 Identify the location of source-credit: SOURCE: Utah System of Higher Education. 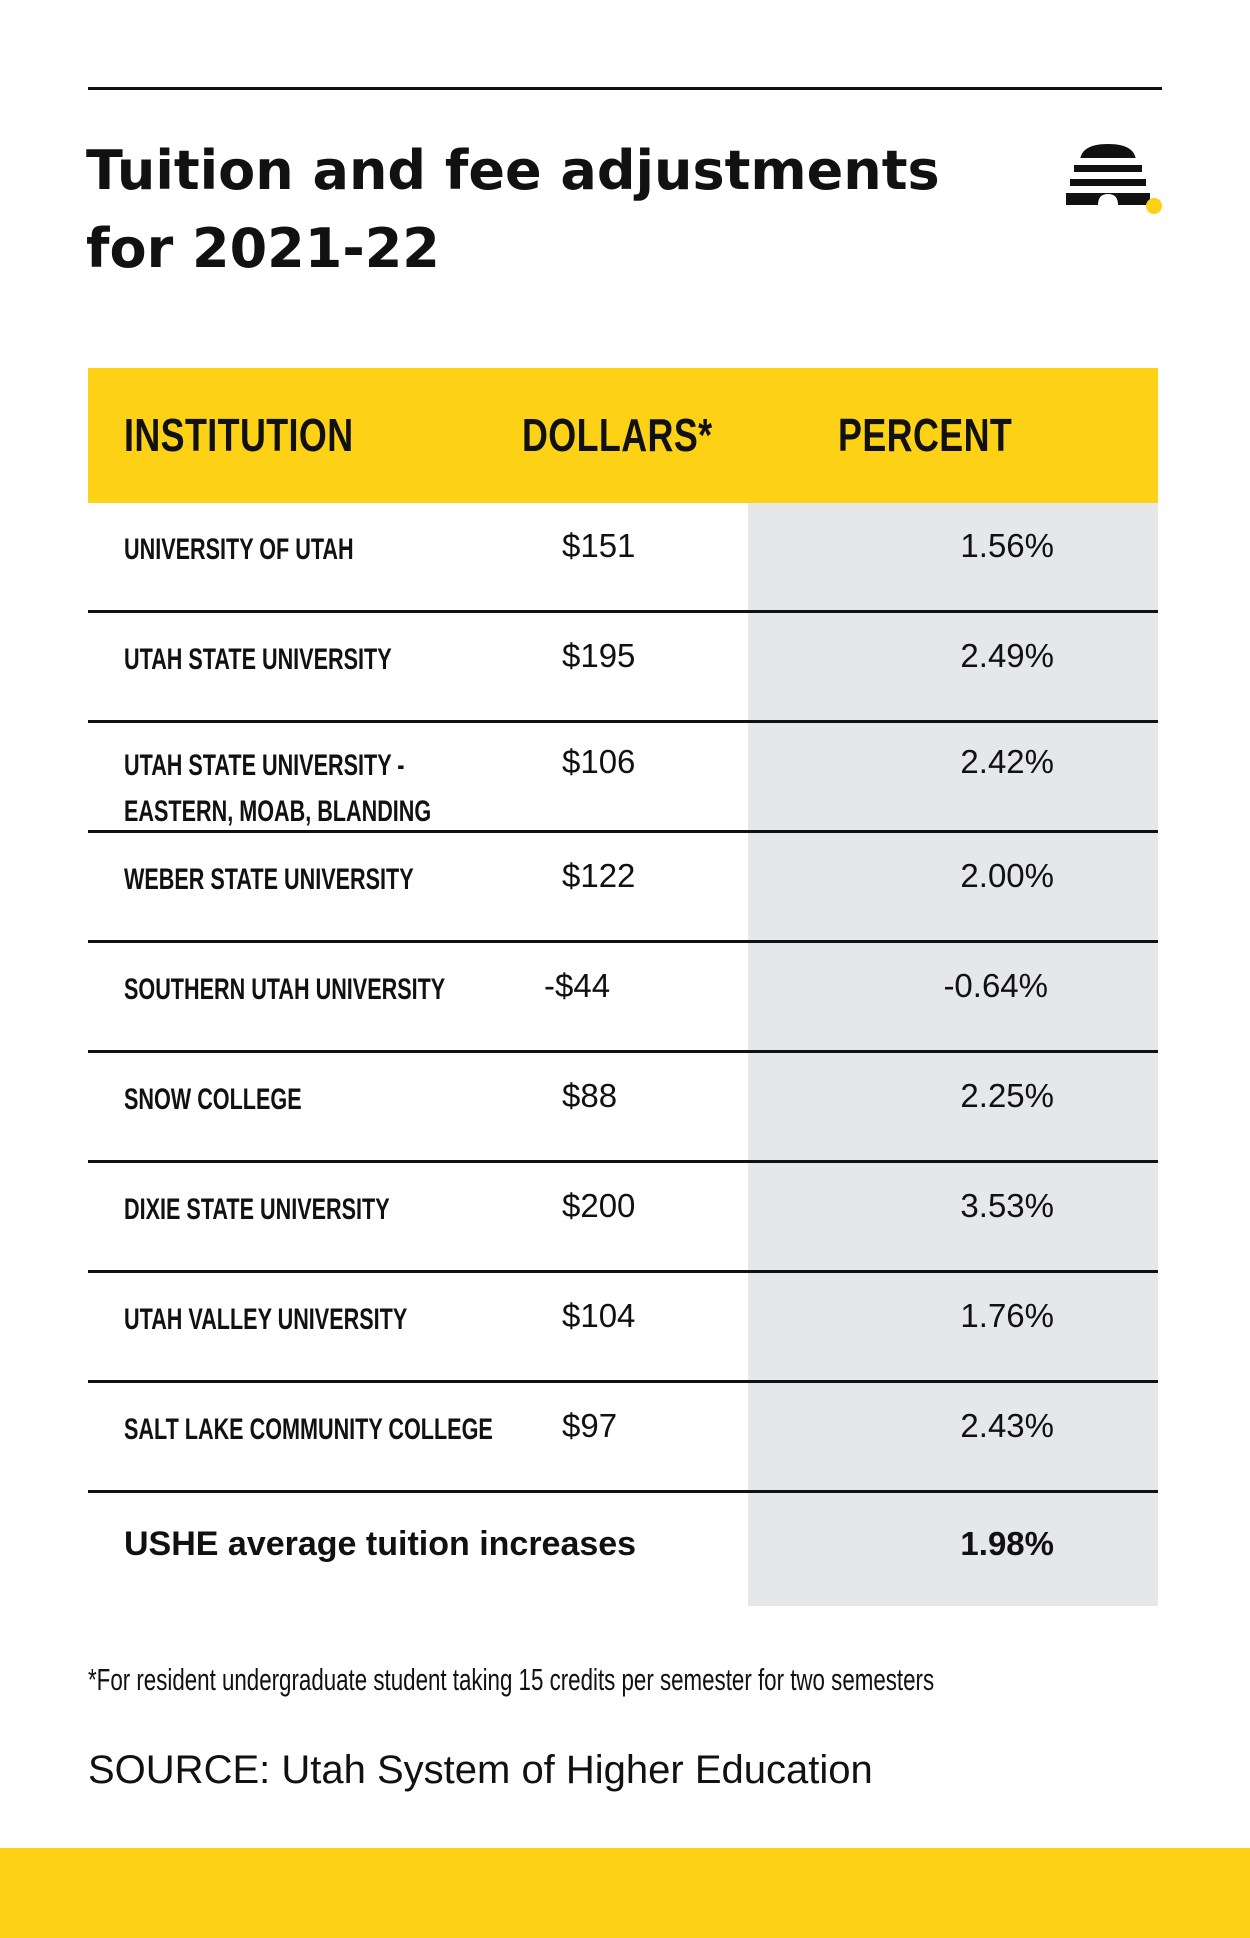
(480, 1770).